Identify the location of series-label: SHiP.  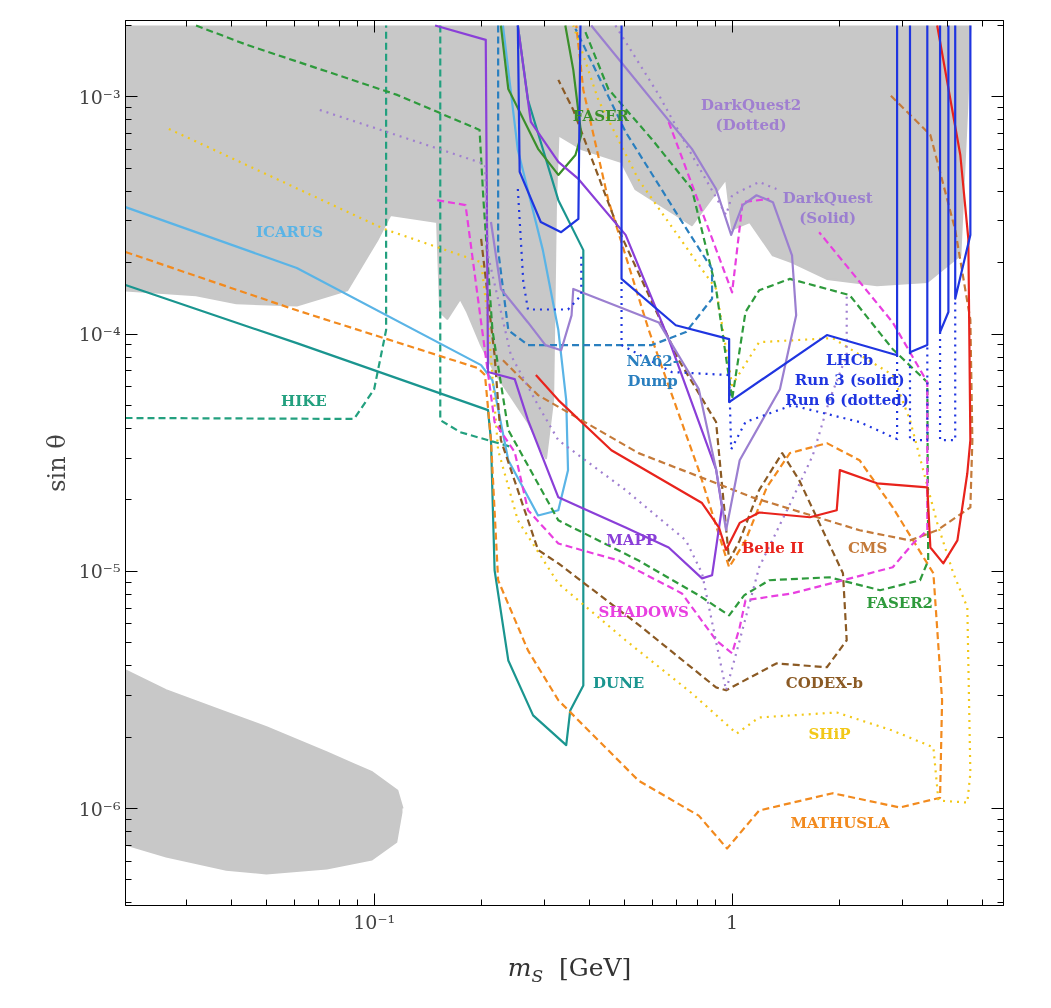
(829, 733).